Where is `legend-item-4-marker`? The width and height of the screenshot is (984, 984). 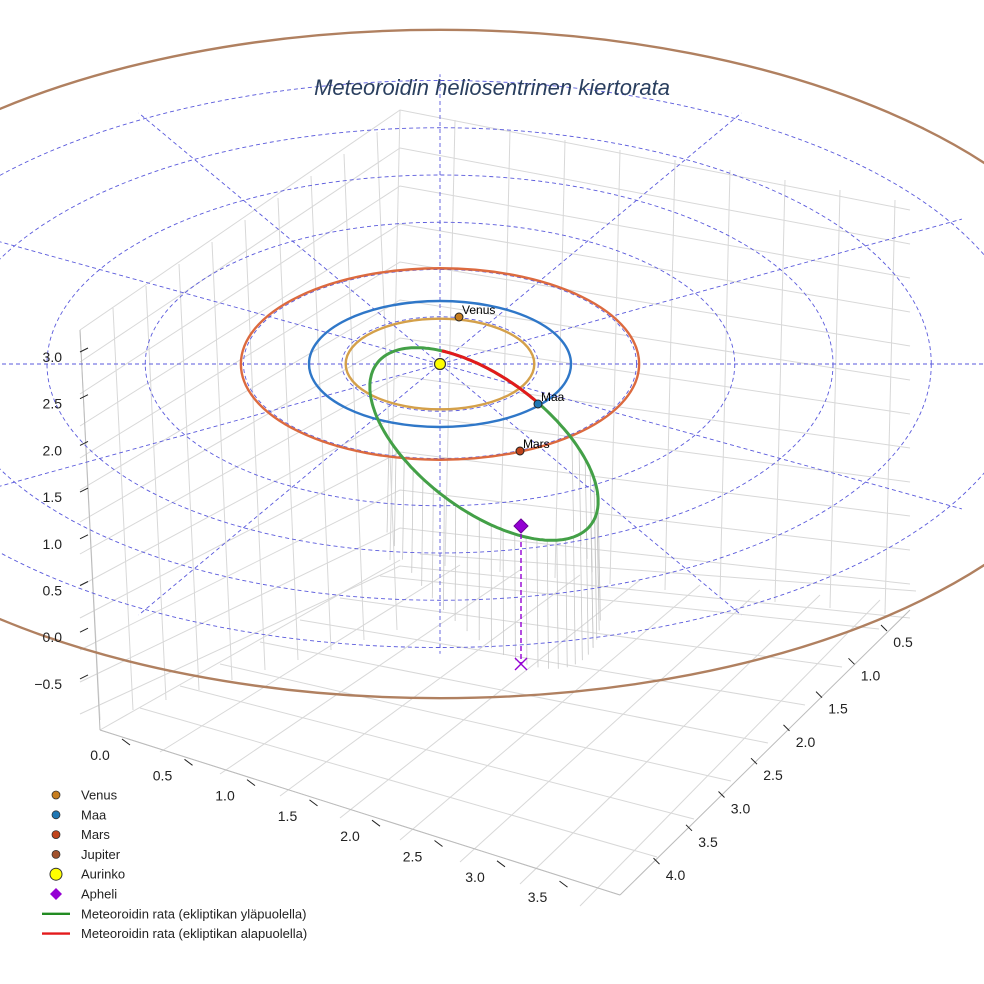
legend-item-4-marker is located at coordinates (56, 874).